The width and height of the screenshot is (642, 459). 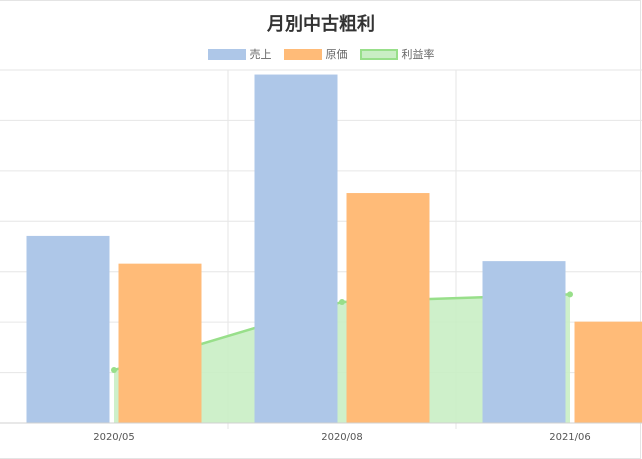 I want to click on legend-label-cost: 原価, so click(x=336, y=54).